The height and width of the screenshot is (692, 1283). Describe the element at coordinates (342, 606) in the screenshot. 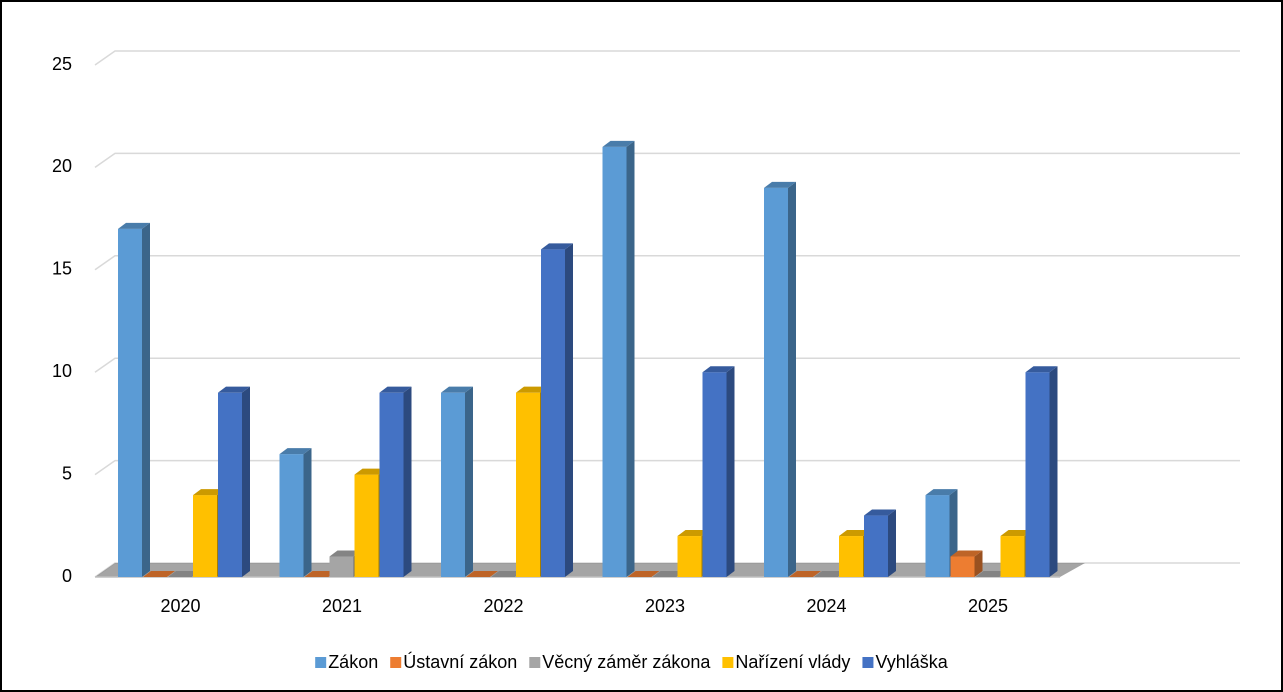

I see `x-tick-label: 2021` at that location.